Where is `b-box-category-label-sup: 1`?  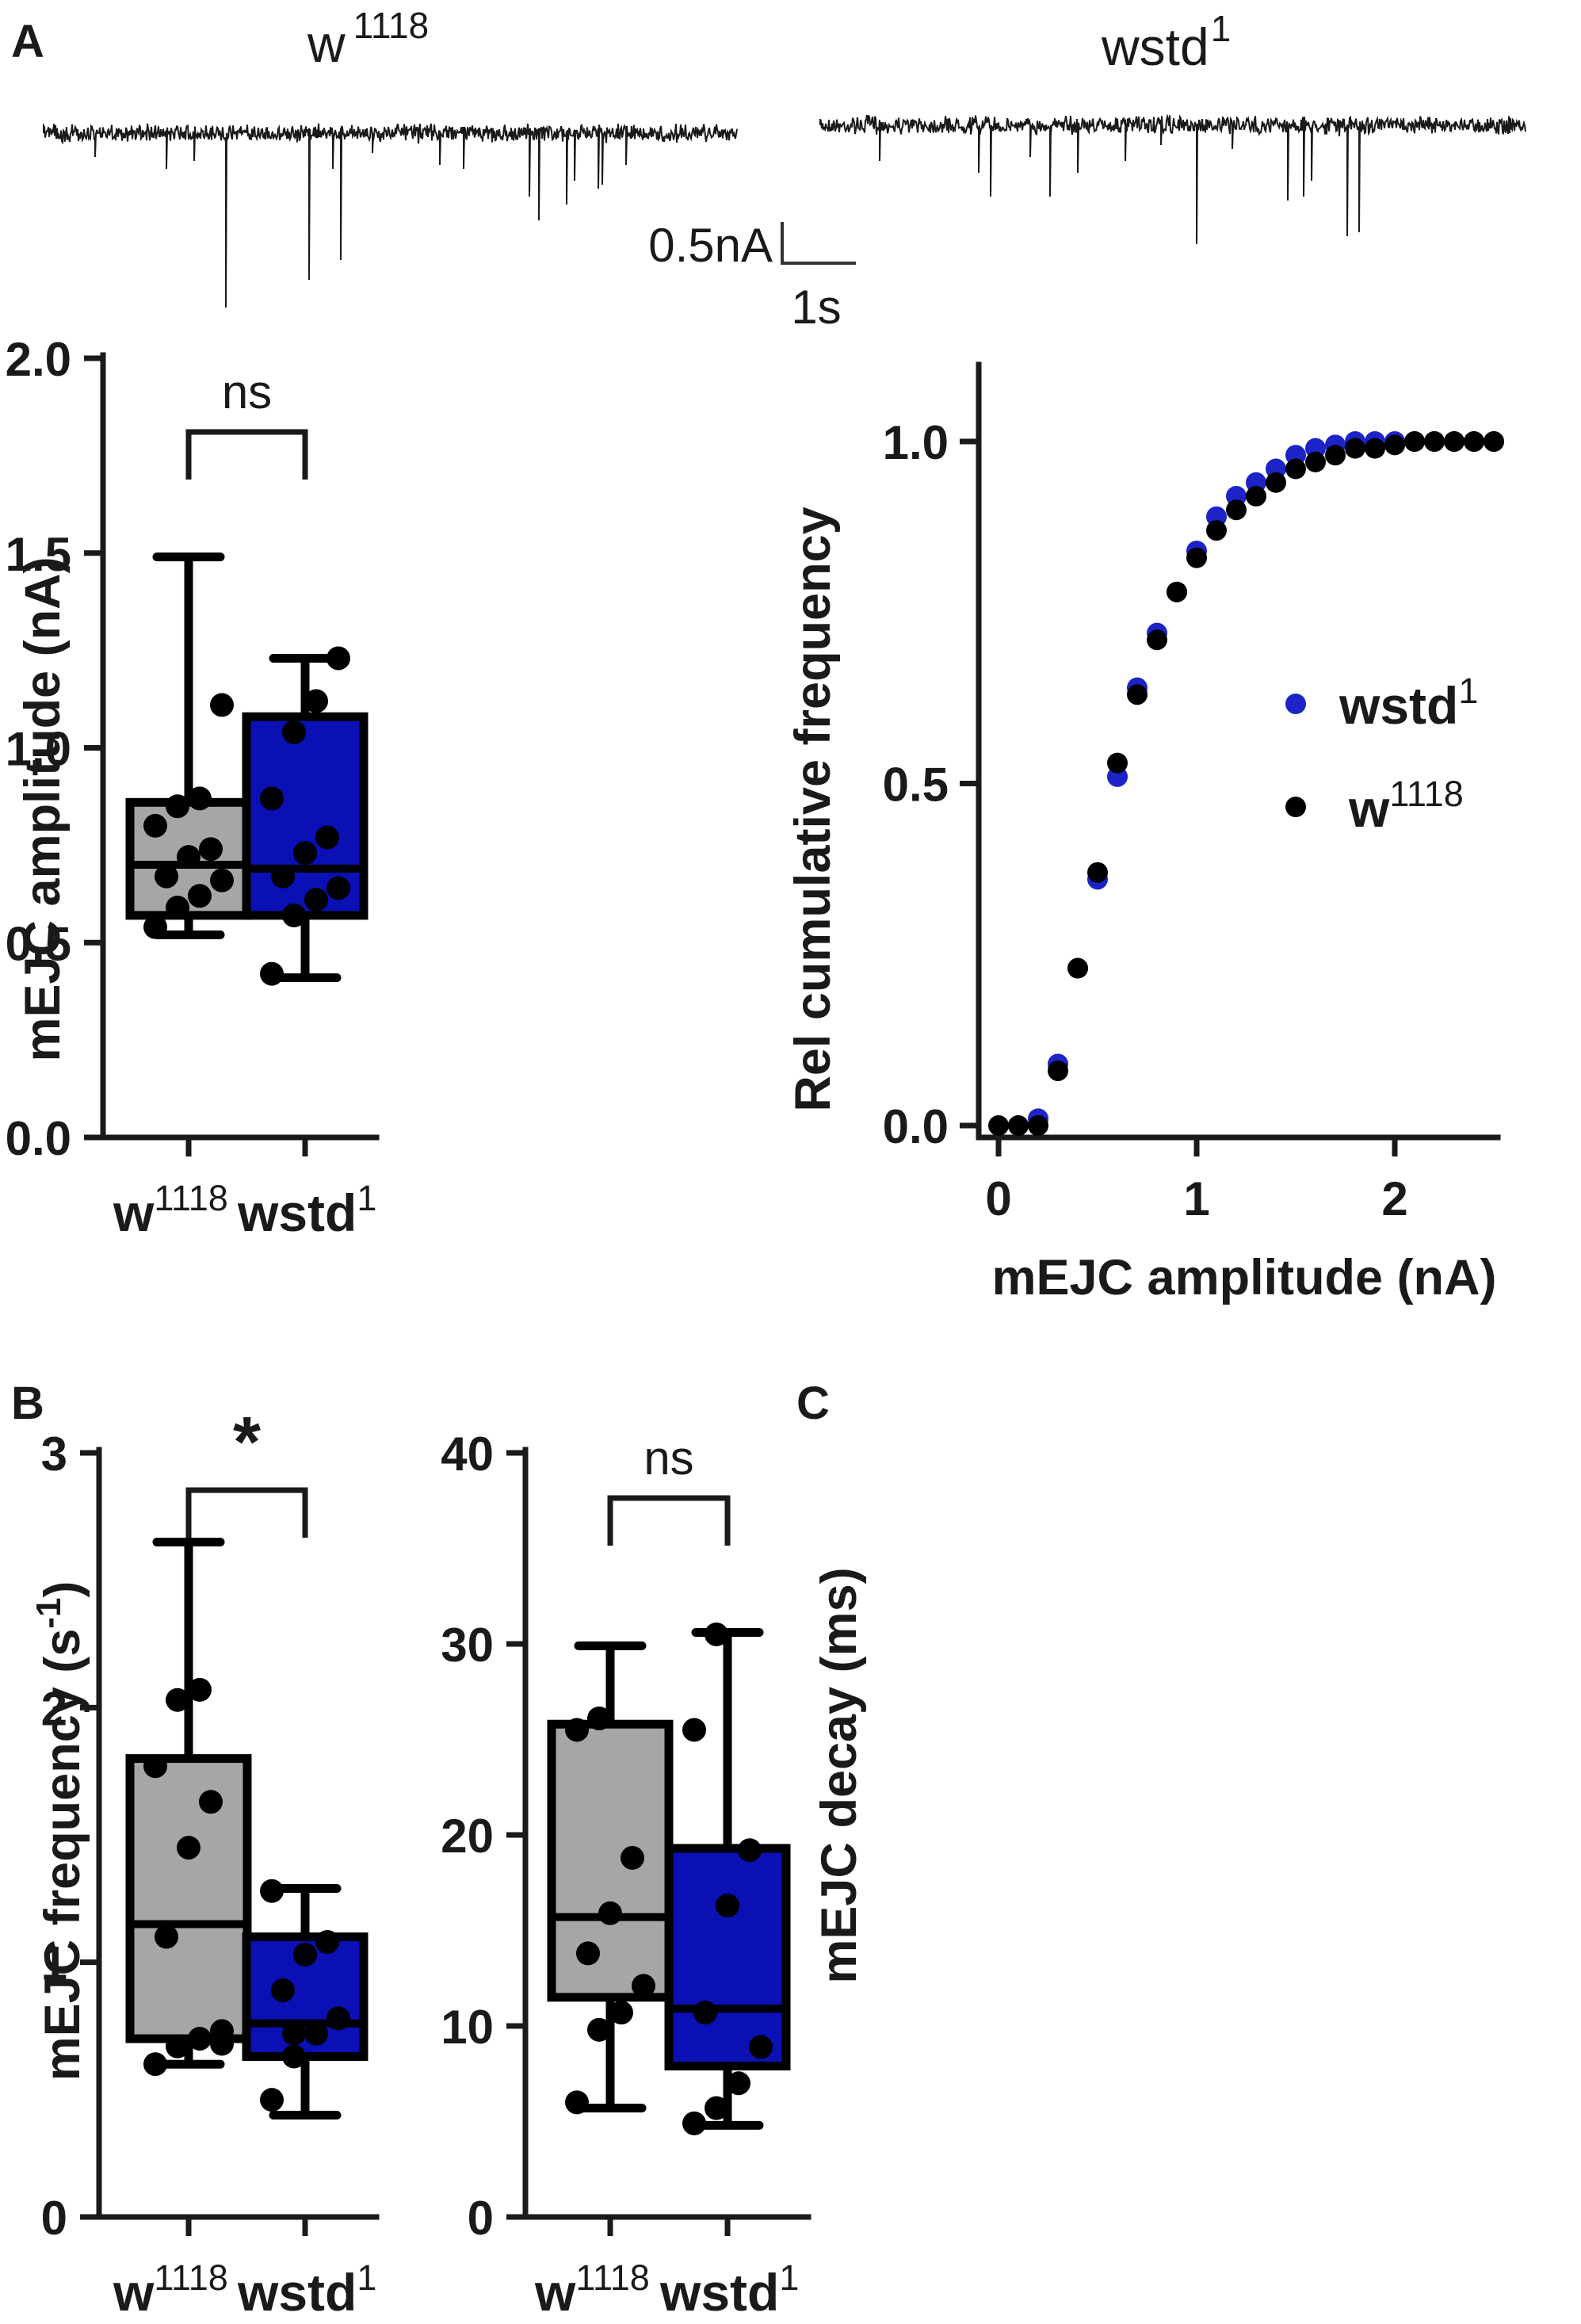
b-box-category-label-sup: 1 is located at coordinates (366, 2277).